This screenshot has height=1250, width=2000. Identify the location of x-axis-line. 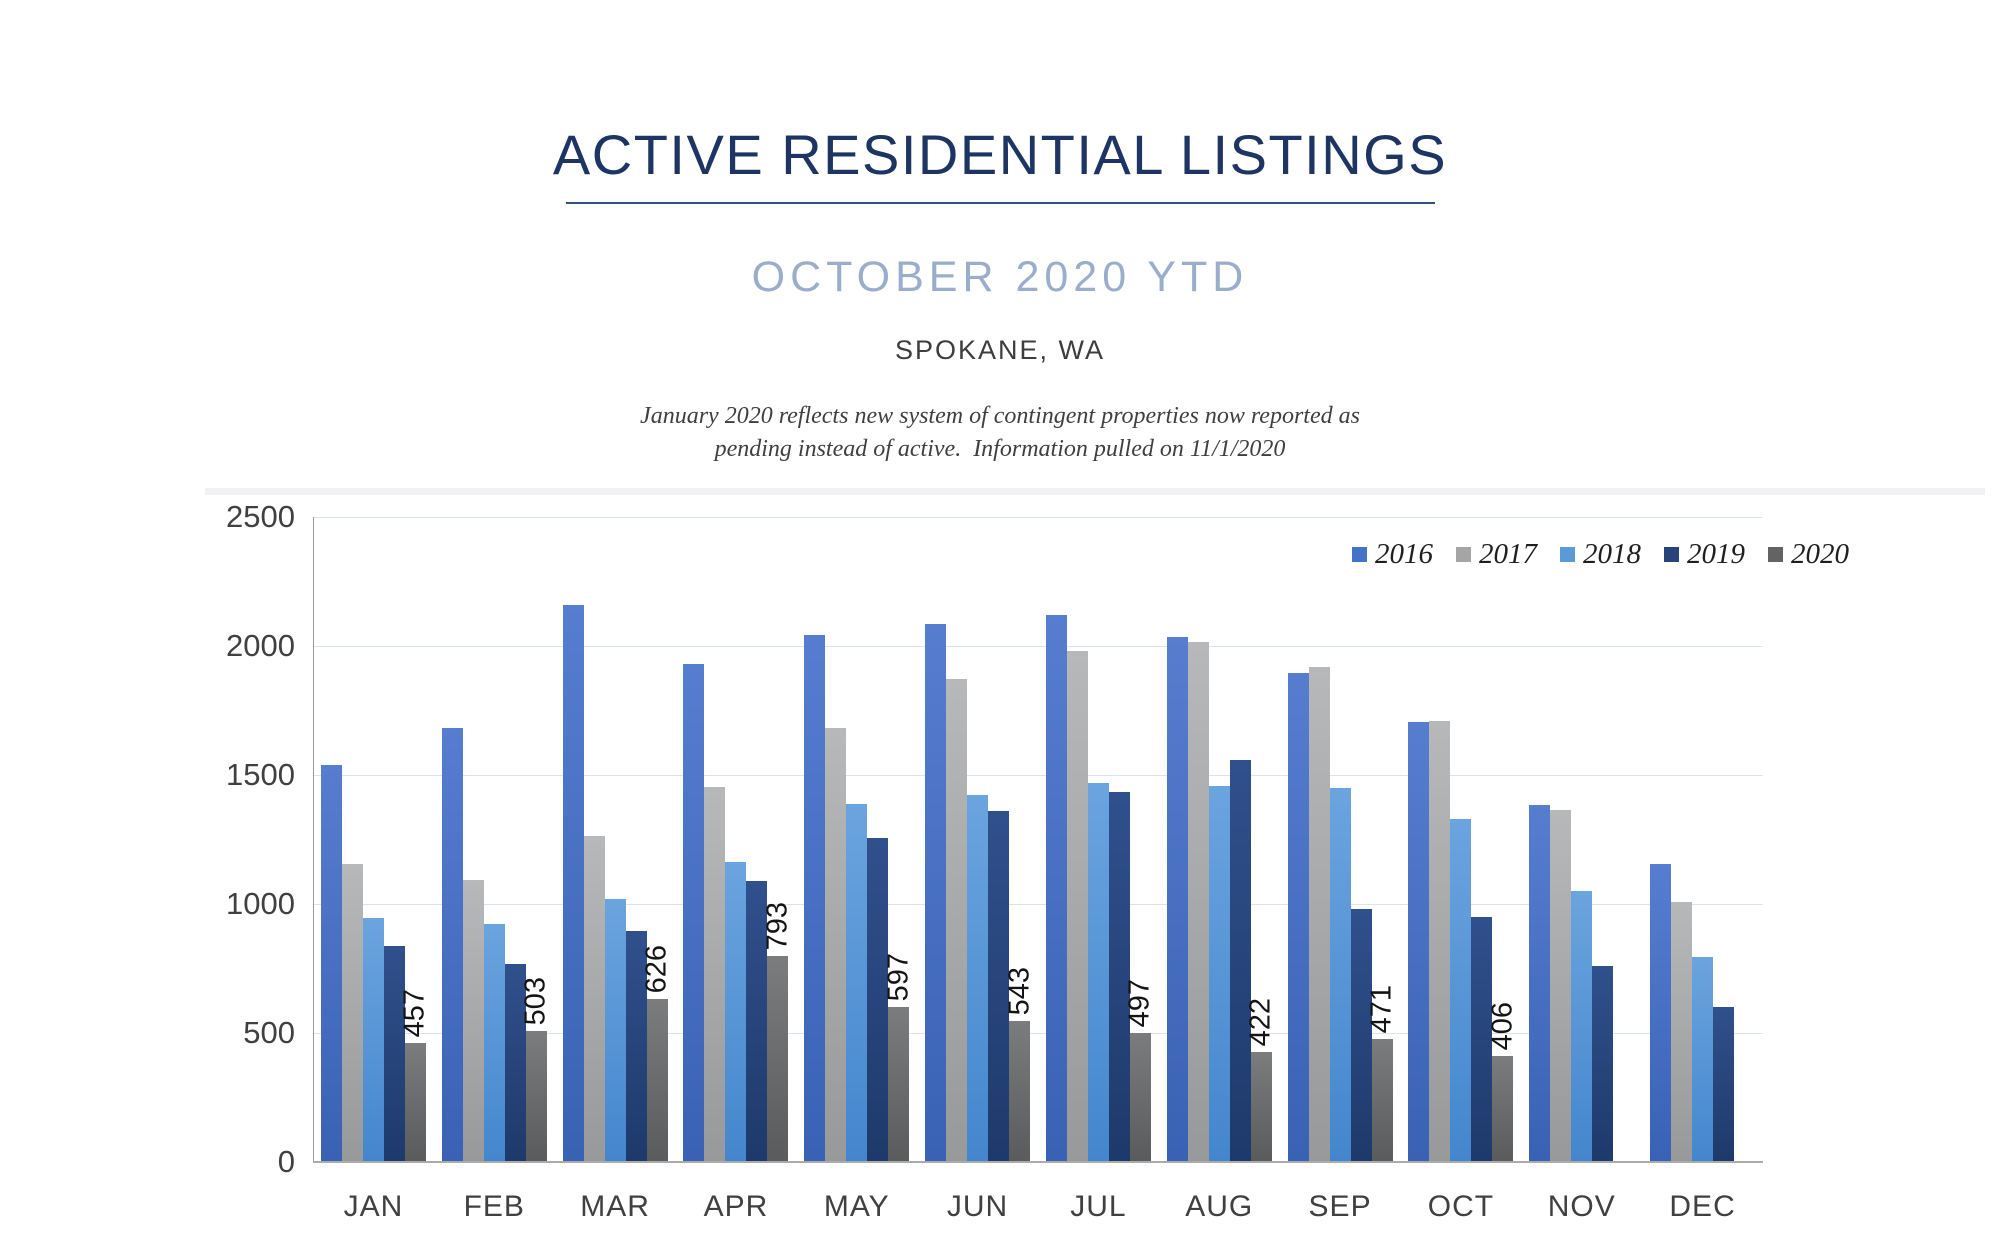
(1038, 1162).